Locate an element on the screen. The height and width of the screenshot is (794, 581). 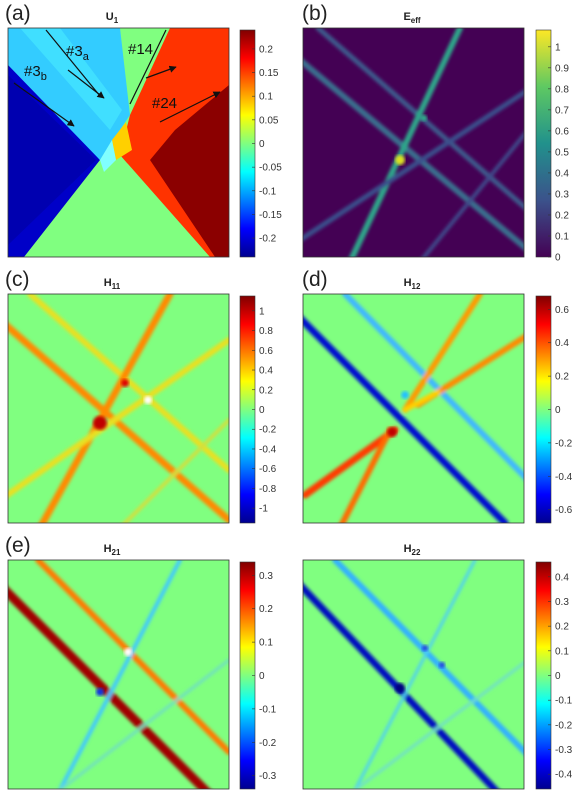
panel-f: H22 0.4 0.3 0.2 0.1 0 -0.1 -0.2 -0.3 -0.4 is located at coordinates (437, 666).